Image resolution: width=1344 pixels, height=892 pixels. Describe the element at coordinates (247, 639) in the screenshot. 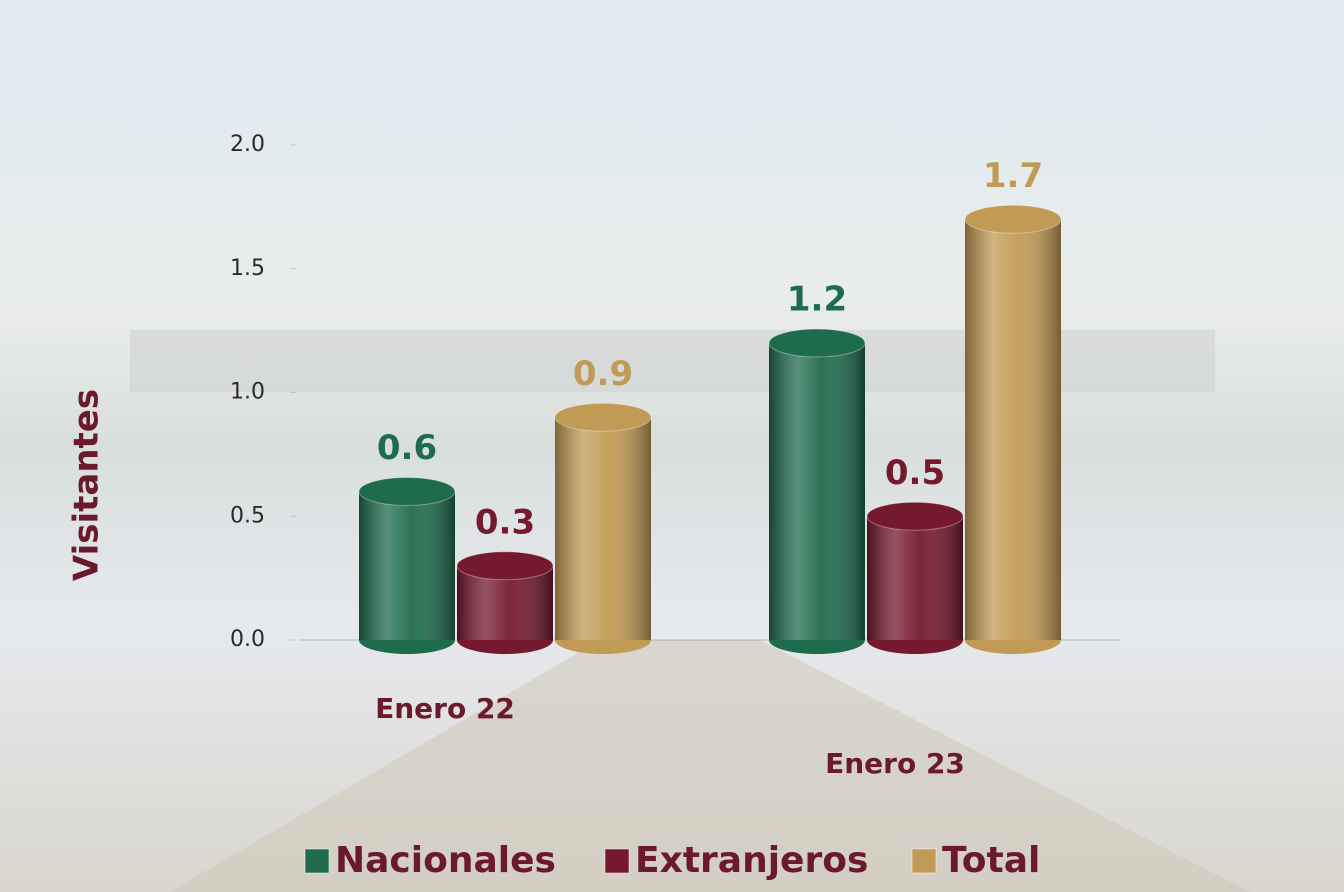

I see `y-tick-label: 0.0` at that location.